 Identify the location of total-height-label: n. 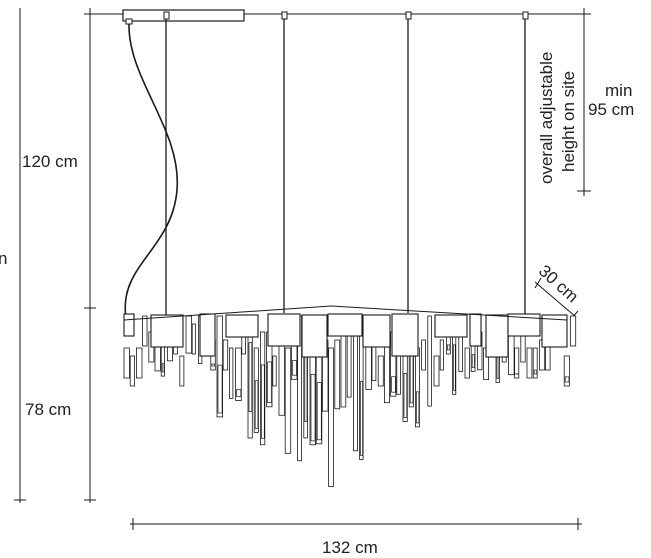
(4, 258).